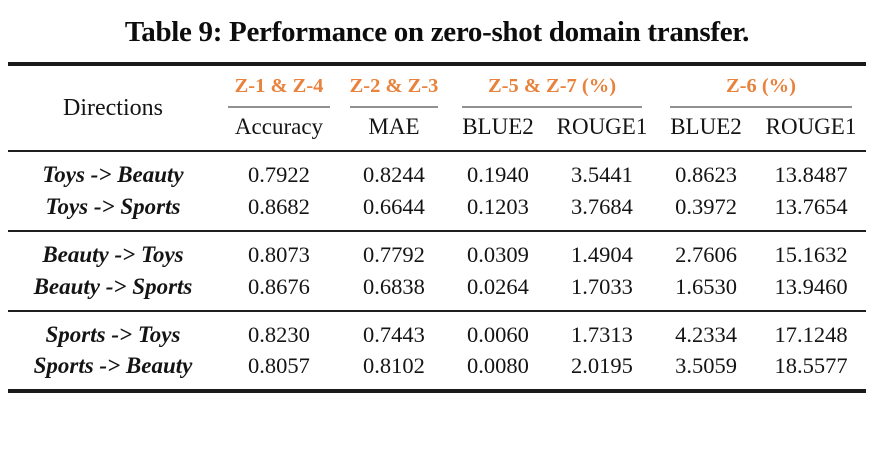  I want to click on direction-label: Sports -> Beauty, so click(113, 365).